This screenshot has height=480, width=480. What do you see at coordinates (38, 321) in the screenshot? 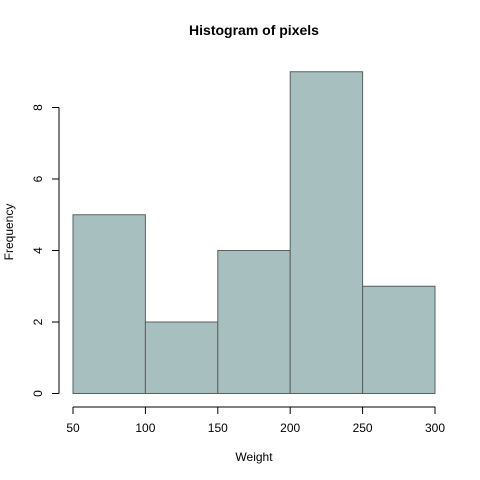
I see `y-tick-label-2: 2` at bounding box center [38, 321].